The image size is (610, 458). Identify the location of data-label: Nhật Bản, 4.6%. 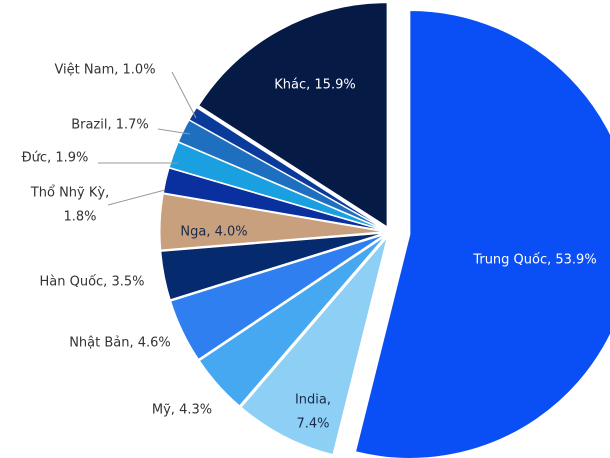
(120, 343).